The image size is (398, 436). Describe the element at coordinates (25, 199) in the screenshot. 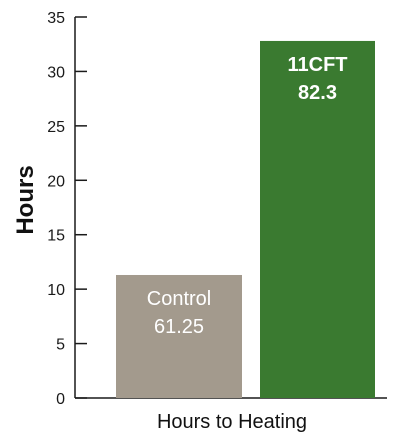

I see `y-axis-label: Hours` at that location.